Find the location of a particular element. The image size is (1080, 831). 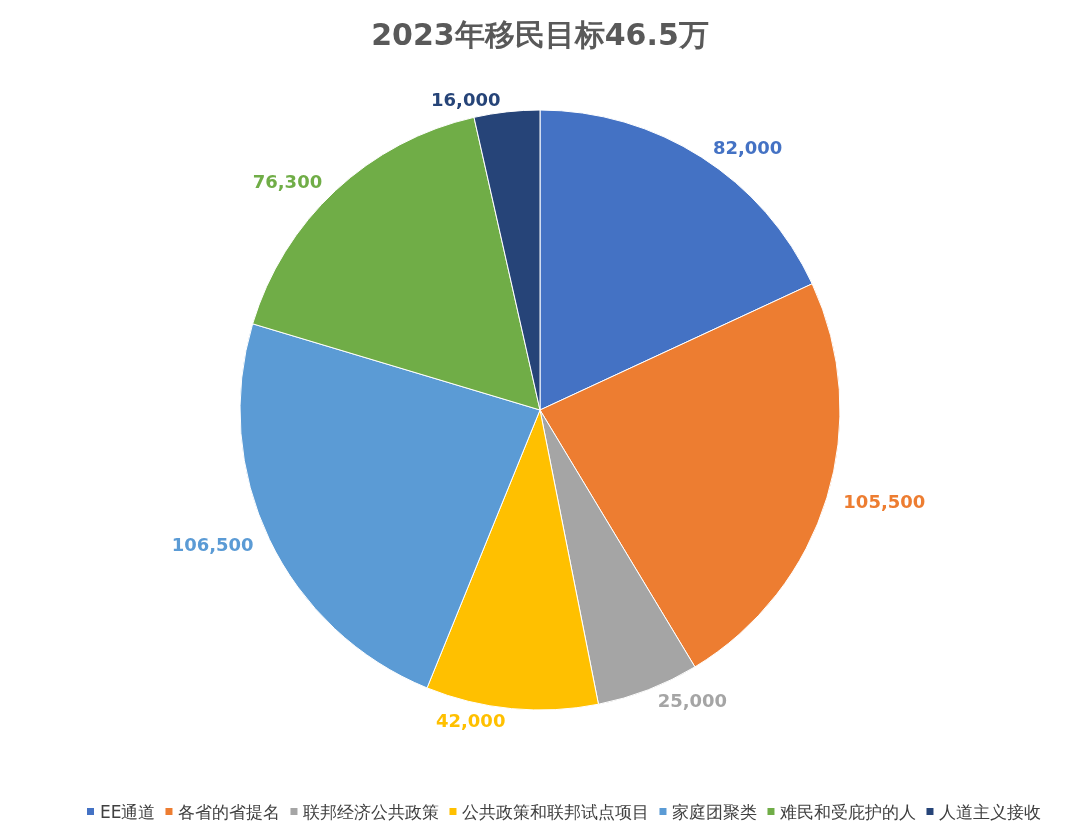

data-label: 106,500 is located at coordinates (212, 545).